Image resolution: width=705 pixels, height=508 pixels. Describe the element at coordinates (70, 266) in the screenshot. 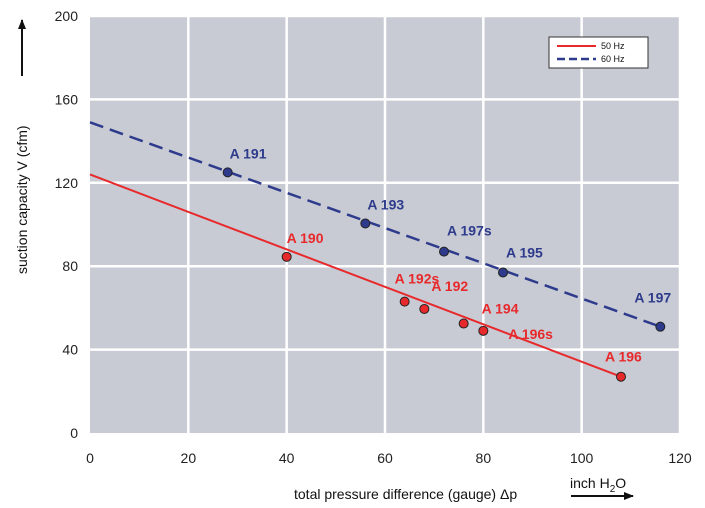

I see `y-tick-label: 80` at that location.